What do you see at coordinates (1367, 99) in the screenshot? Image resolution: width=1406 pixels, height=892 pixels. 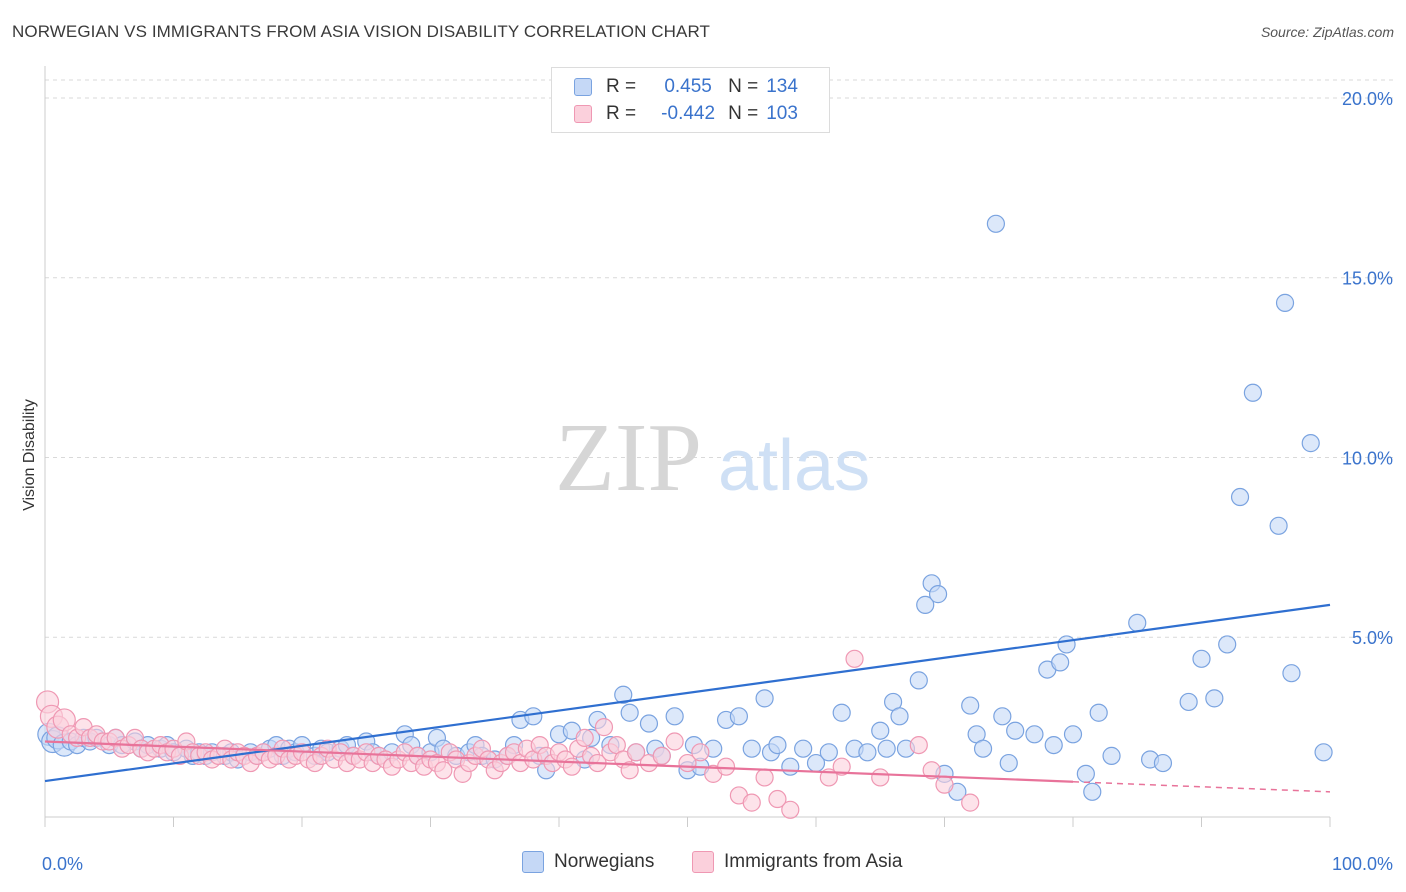 I see `y-tick-label: 20.0%` at bounding box center [1367, 99].